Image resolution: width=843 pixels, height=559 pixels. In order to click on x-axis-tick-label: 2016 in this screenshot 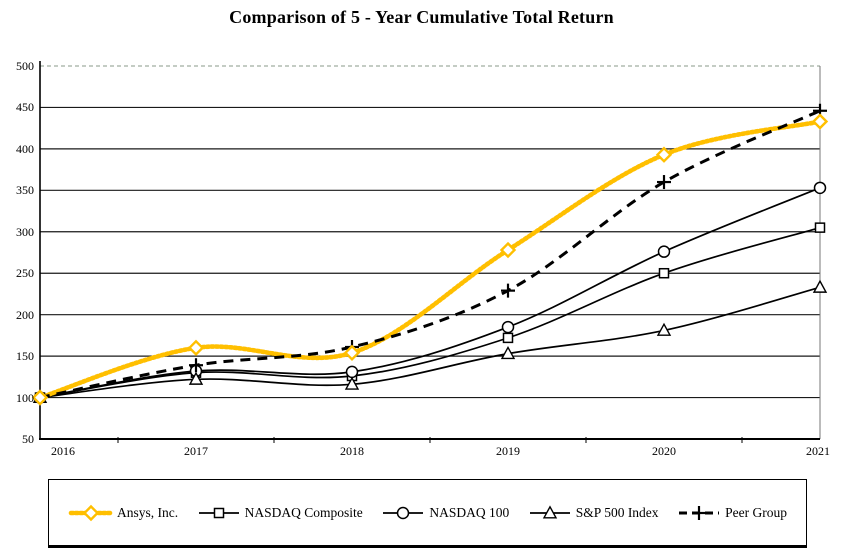, I will do `click(63, 451)`.